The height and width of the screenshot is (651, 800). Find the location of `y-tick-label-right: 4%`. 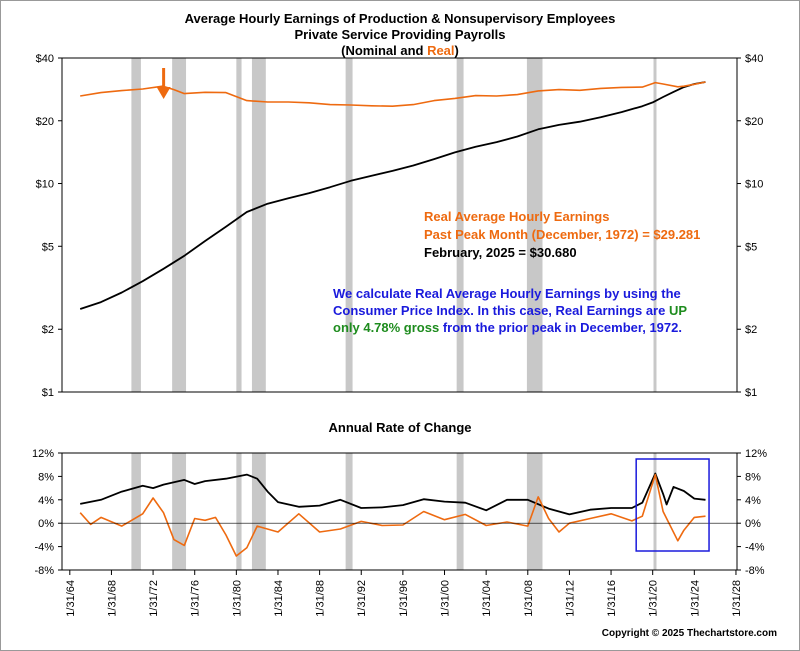

y-tick-label-right: 4% is located at coordinates (753, 501).